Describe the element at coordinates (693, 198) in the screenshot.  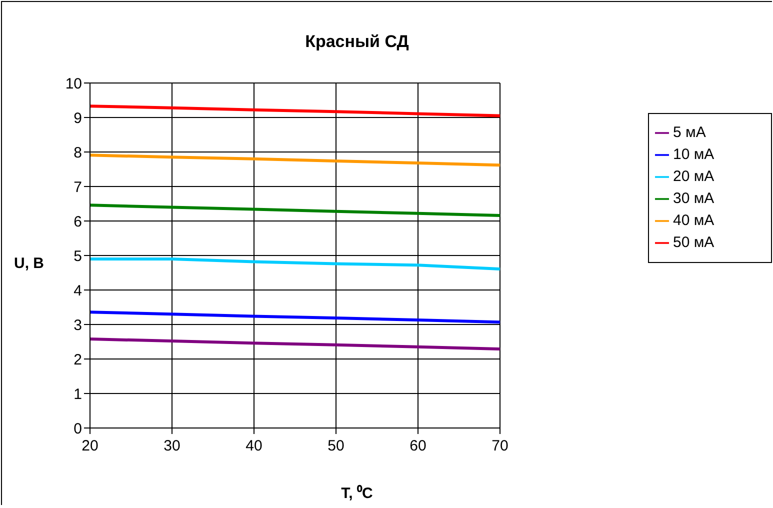
I see `legend-label: 30 мА` at that location.